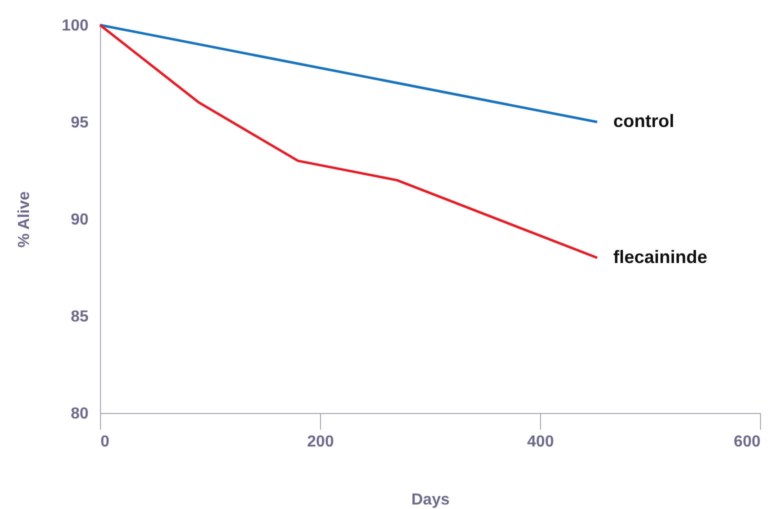 The width and height of the screenshot is (780, 509). What do you see at coordinates (747, 442) in the screenshot?
I see `x-tick-label: 600` at bounding box center [747, 442].